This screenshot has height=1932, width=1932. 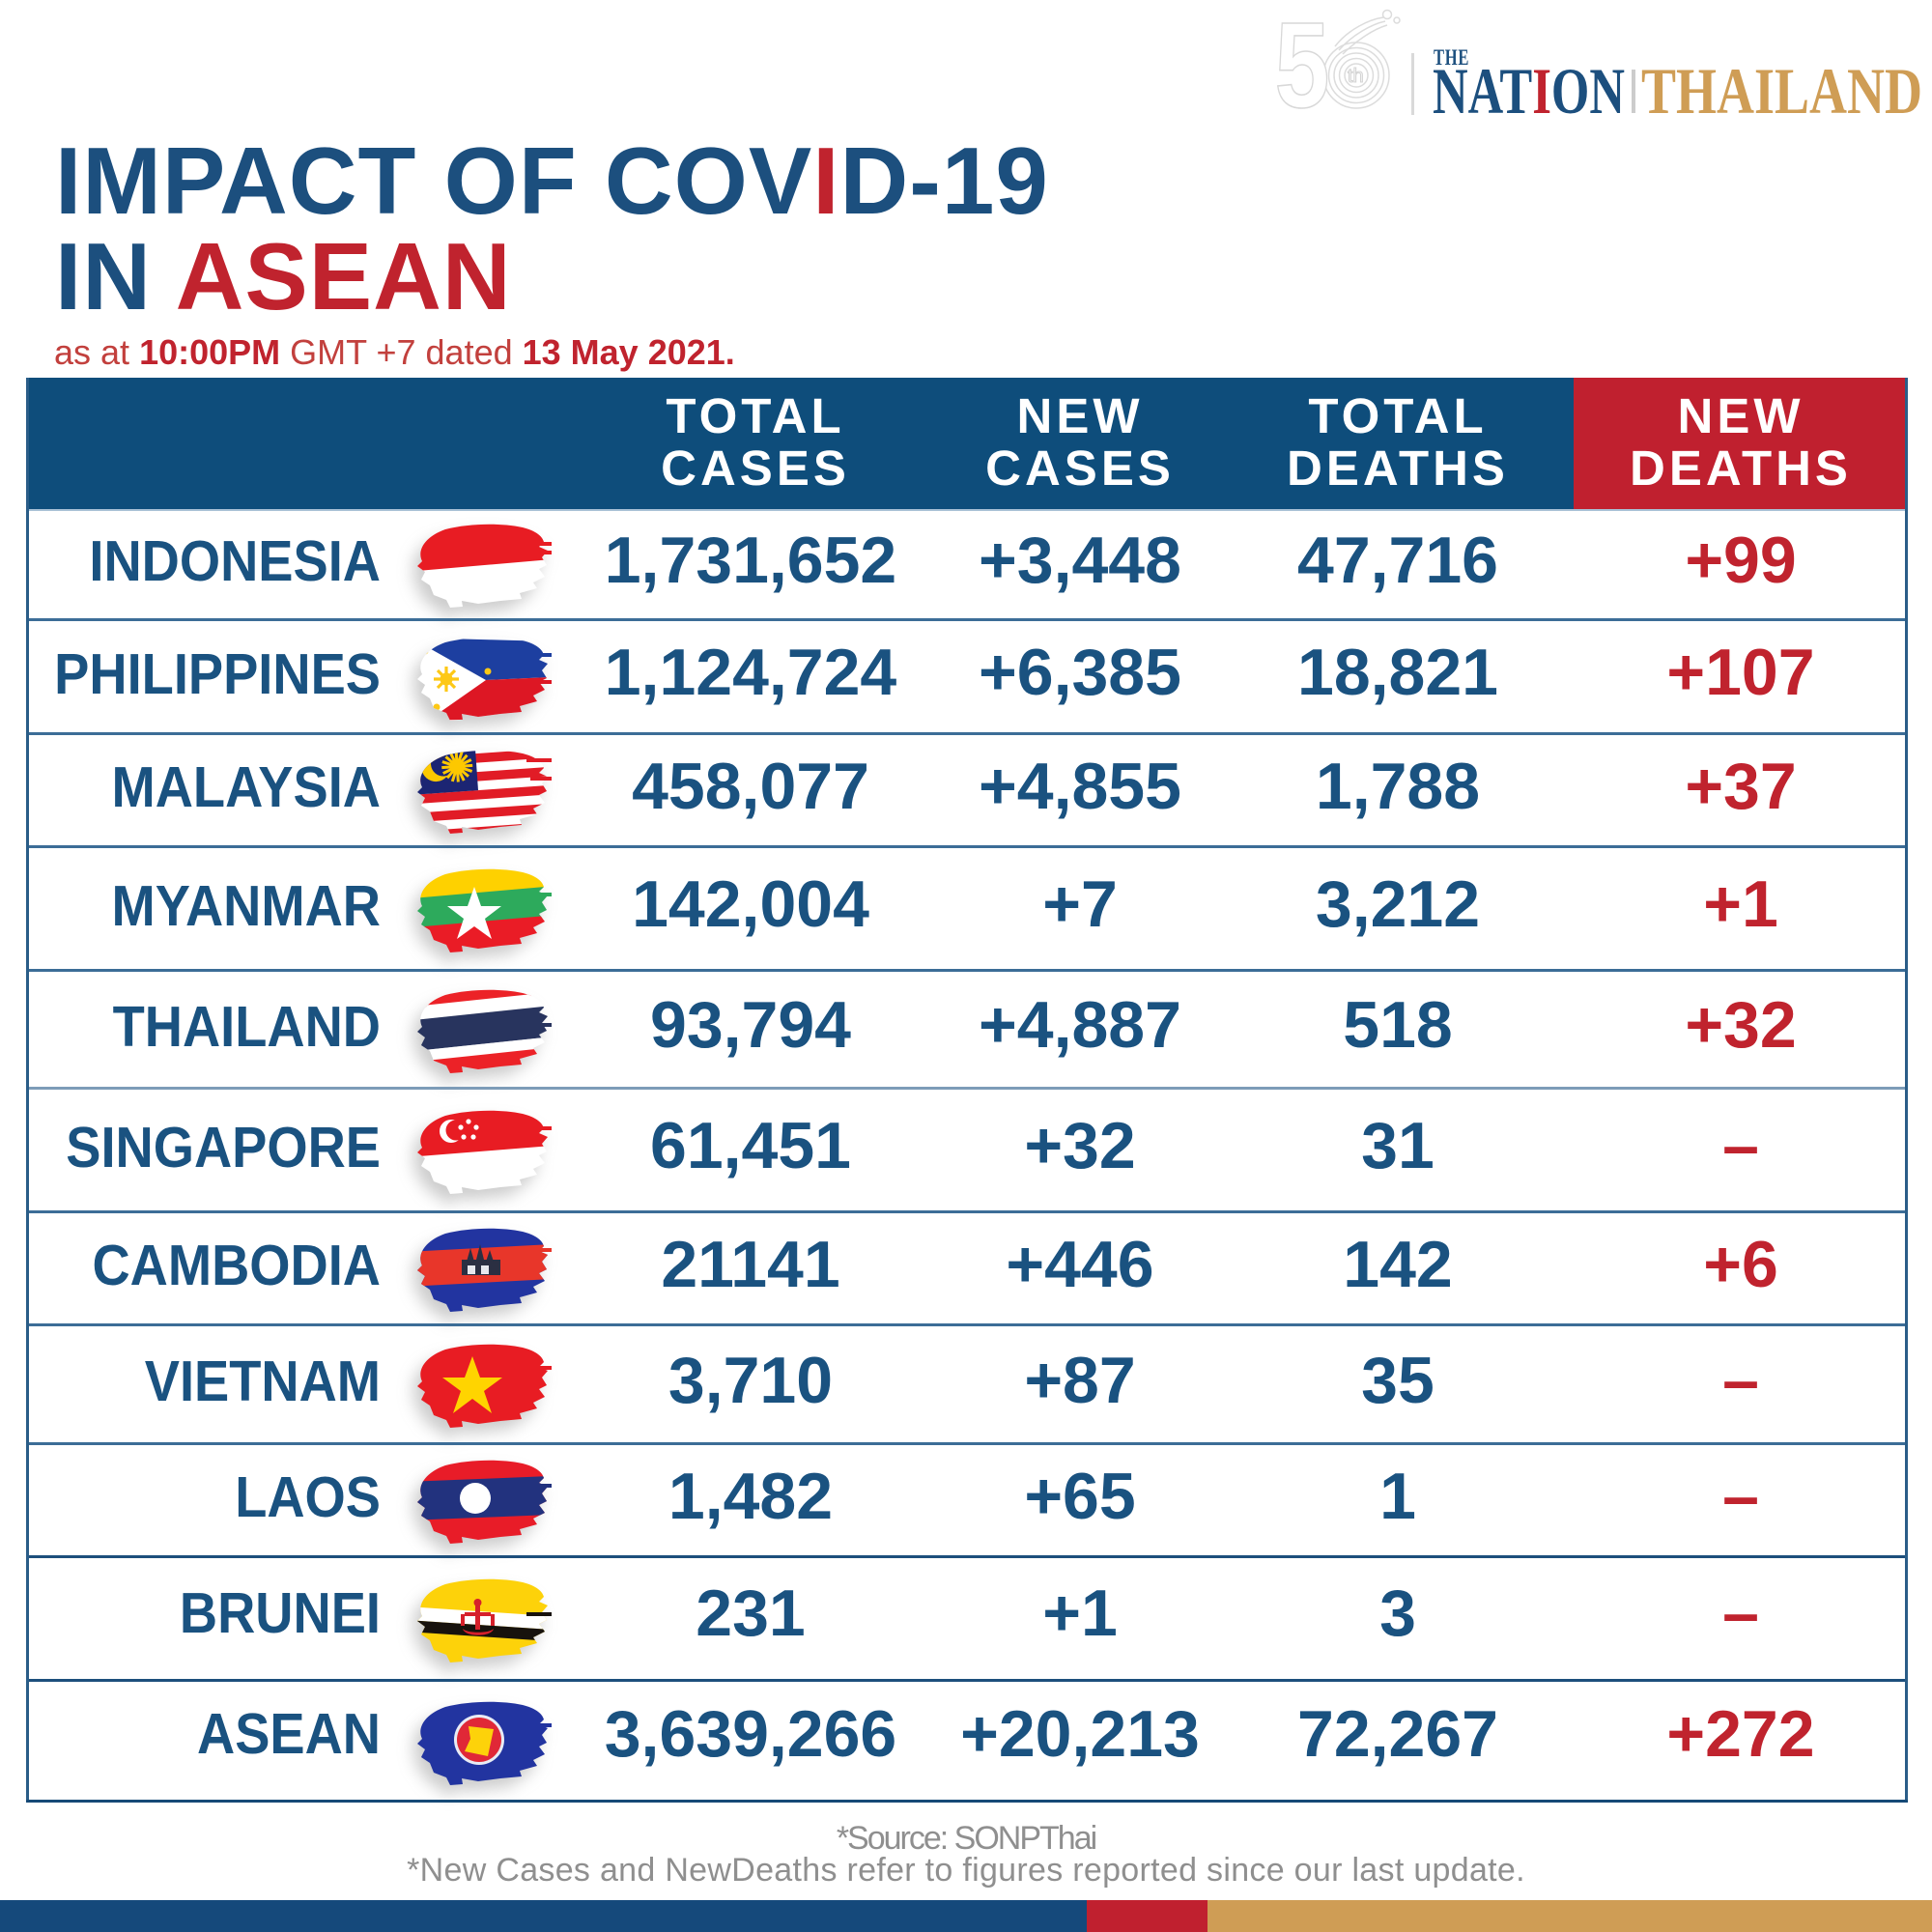 What do you see at coordinates (1356, 76) in the screenshot?
I see `svg-text: th` at bounding box center [1356, 76].